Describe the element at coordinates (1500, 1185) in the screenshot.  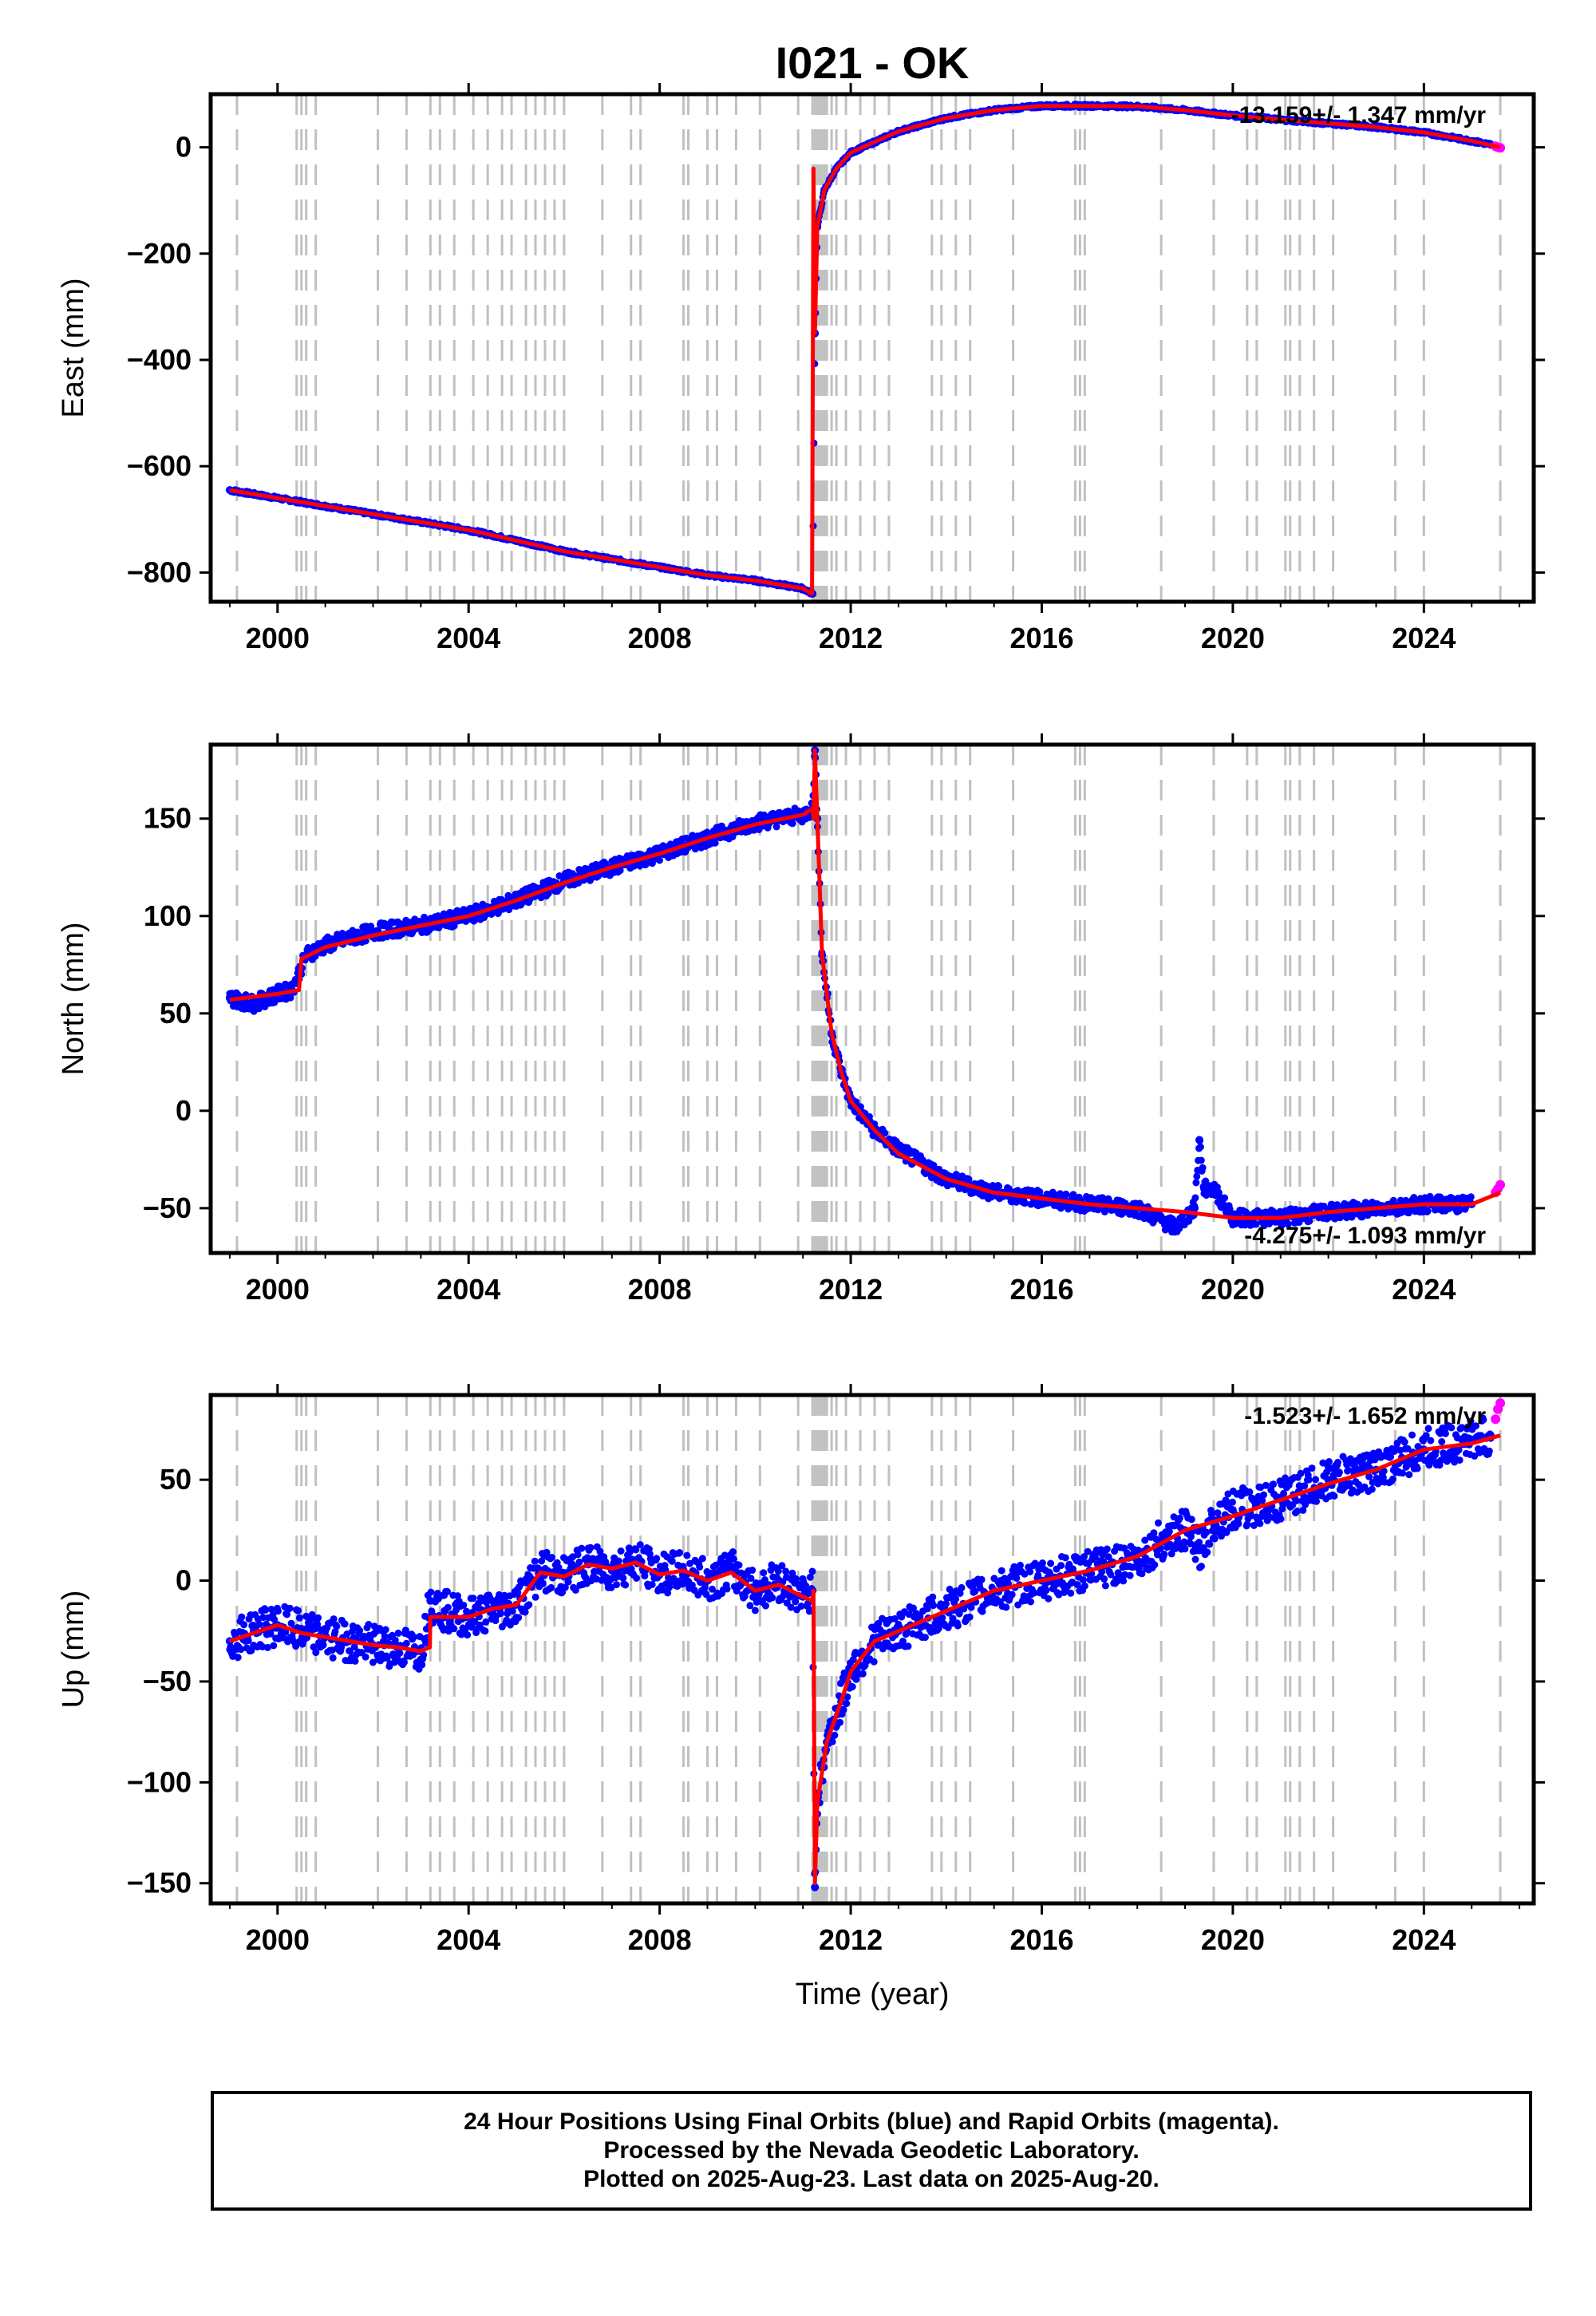
I see `data-point-rapid` at that location.